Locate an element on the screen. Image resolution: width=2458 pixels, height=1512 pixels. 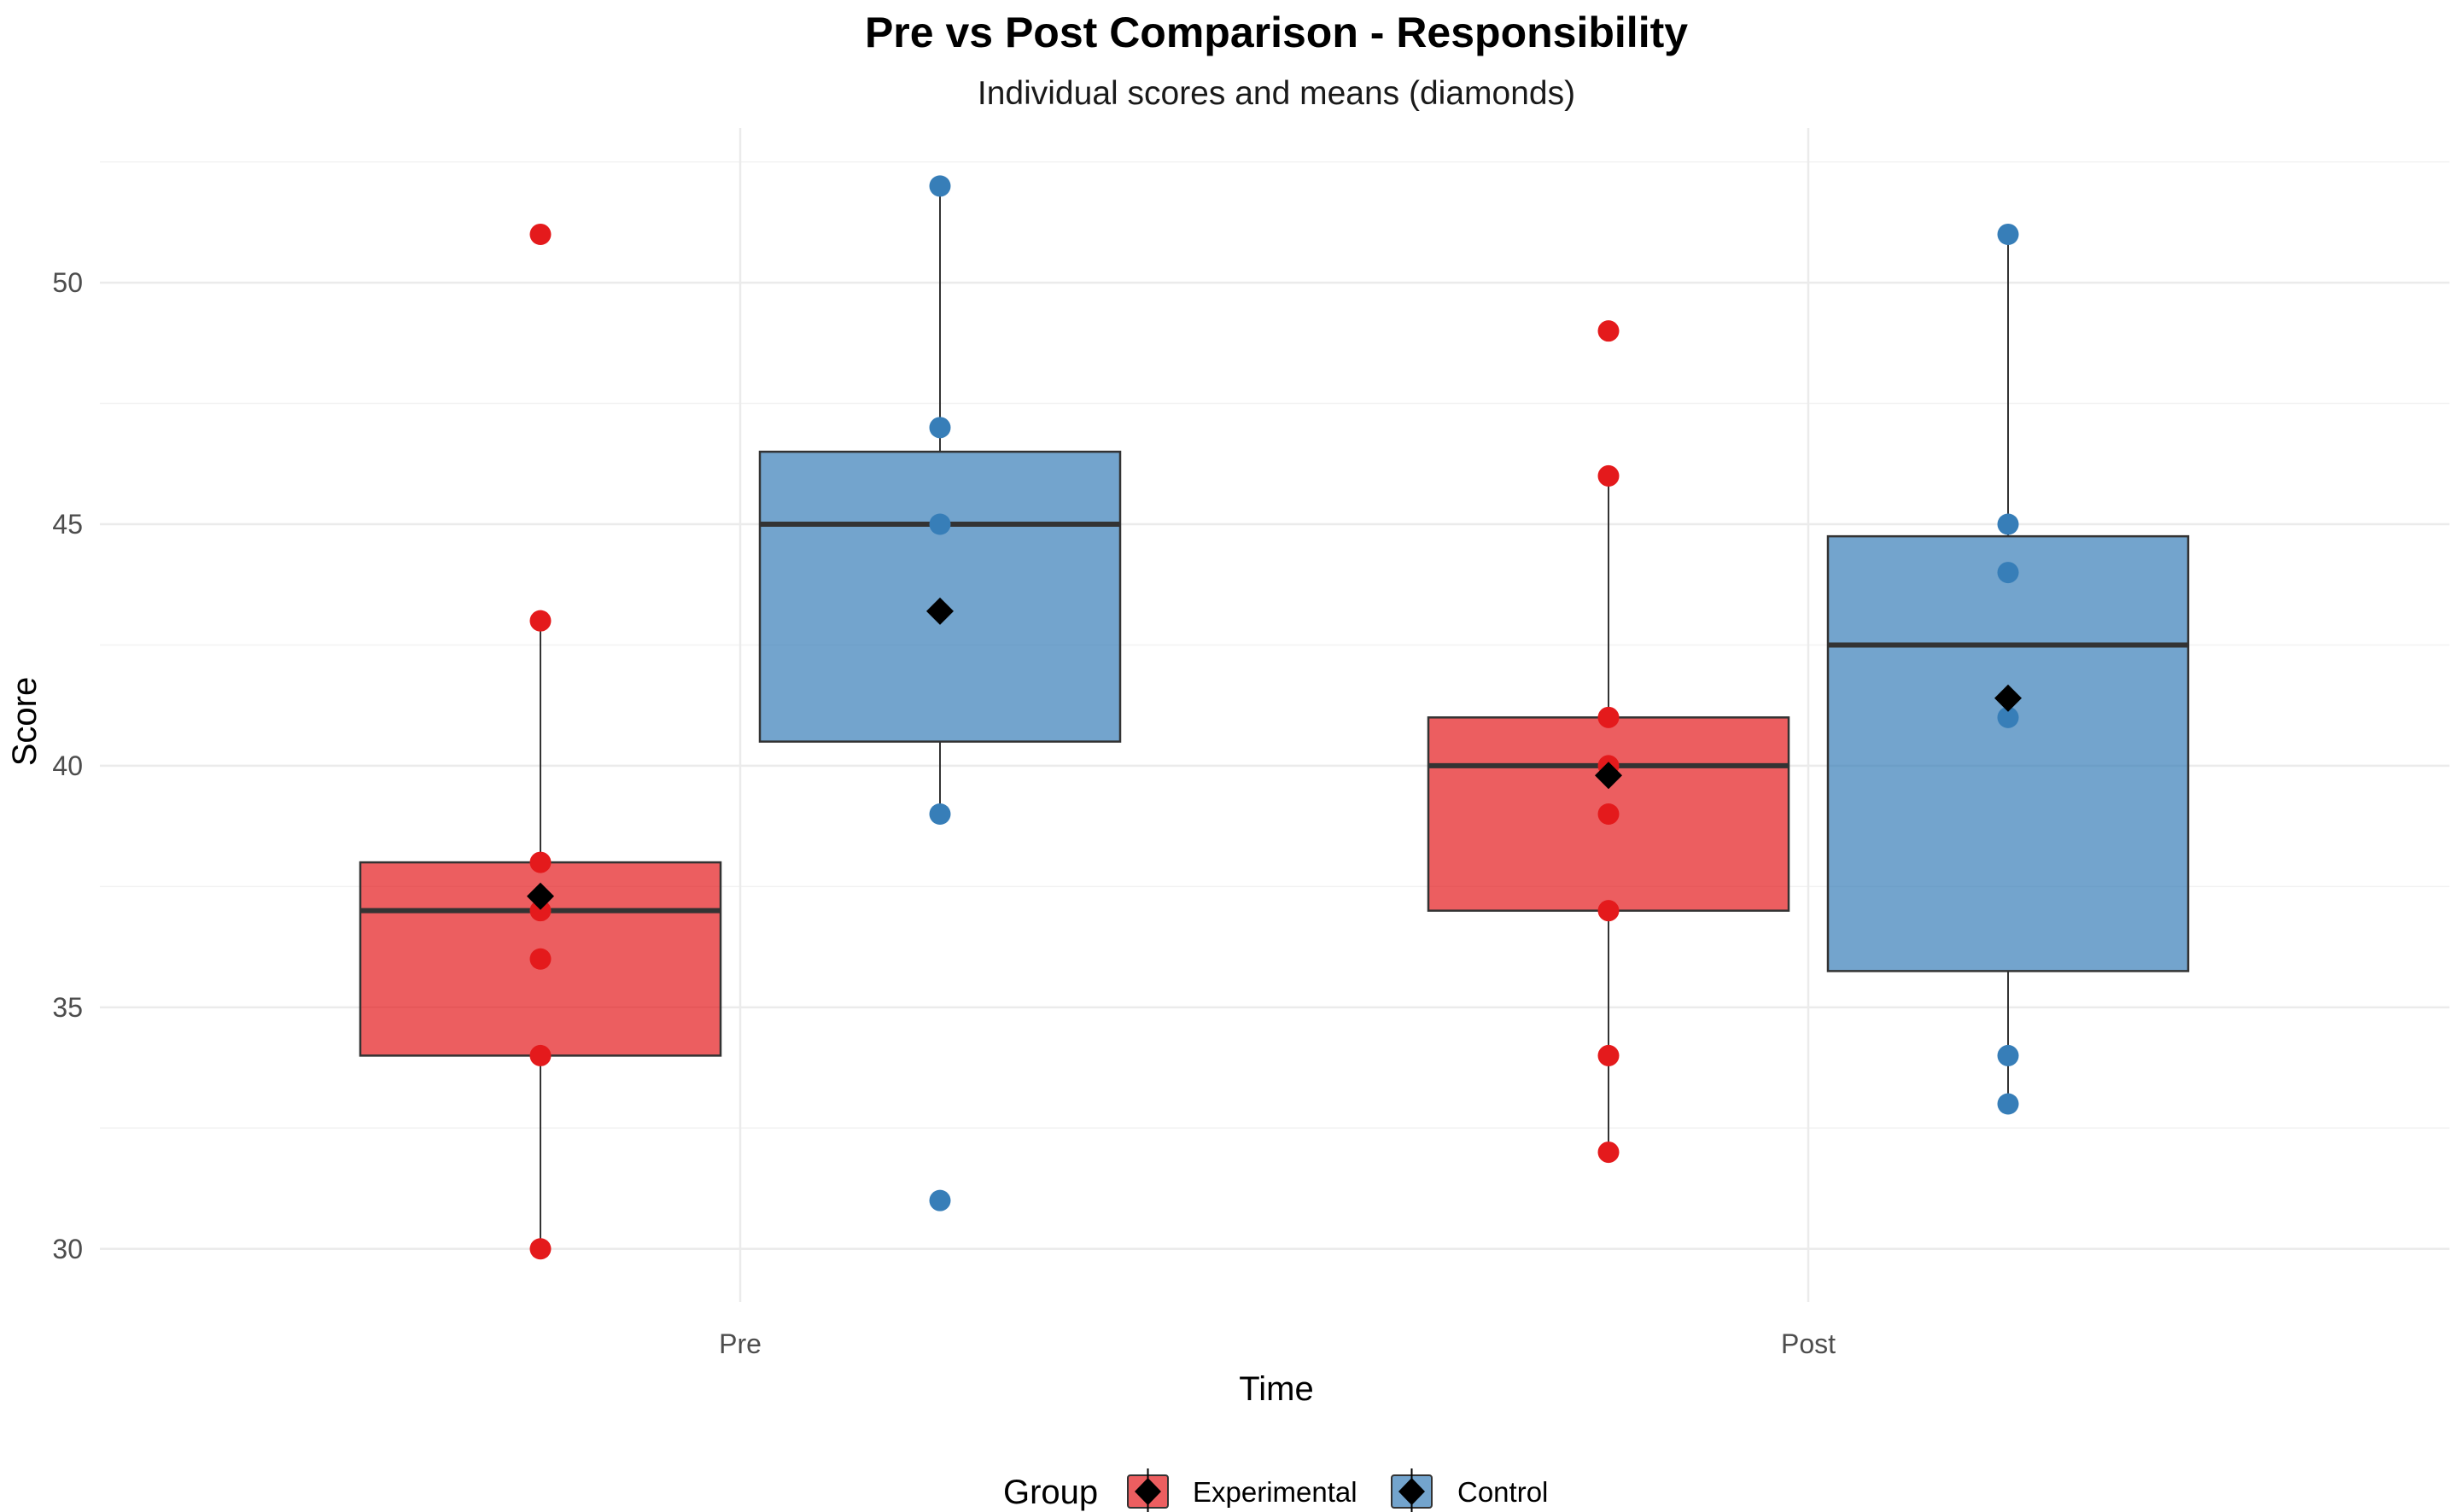
mean-diamond-control-pre is located at coordinates (940, 611).